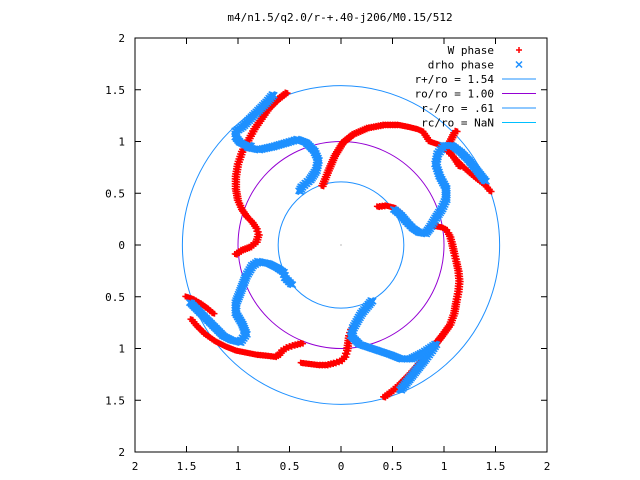 Image resolution: width=640 pixels, height=480 pixels. What do you see at coordinates (121, 142) in the screenshot?
I see `y-tick-label-2: 1` at bounding box center [121, 142].